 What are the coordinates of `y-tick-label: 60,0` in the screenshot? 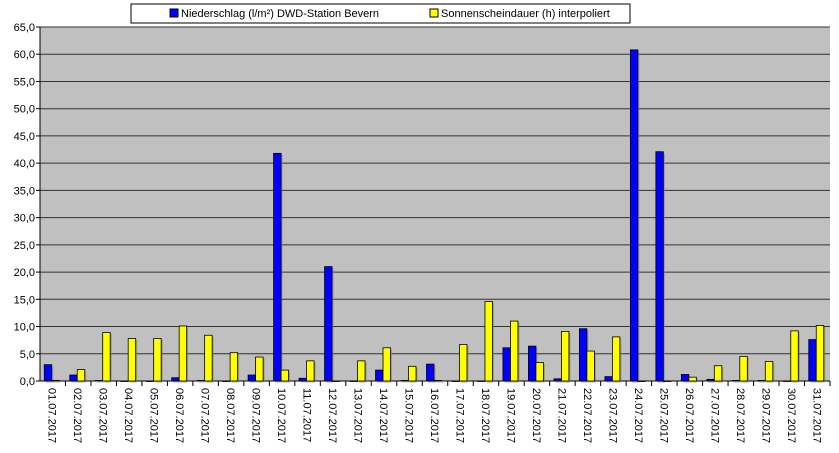 It's located at (24, 55).